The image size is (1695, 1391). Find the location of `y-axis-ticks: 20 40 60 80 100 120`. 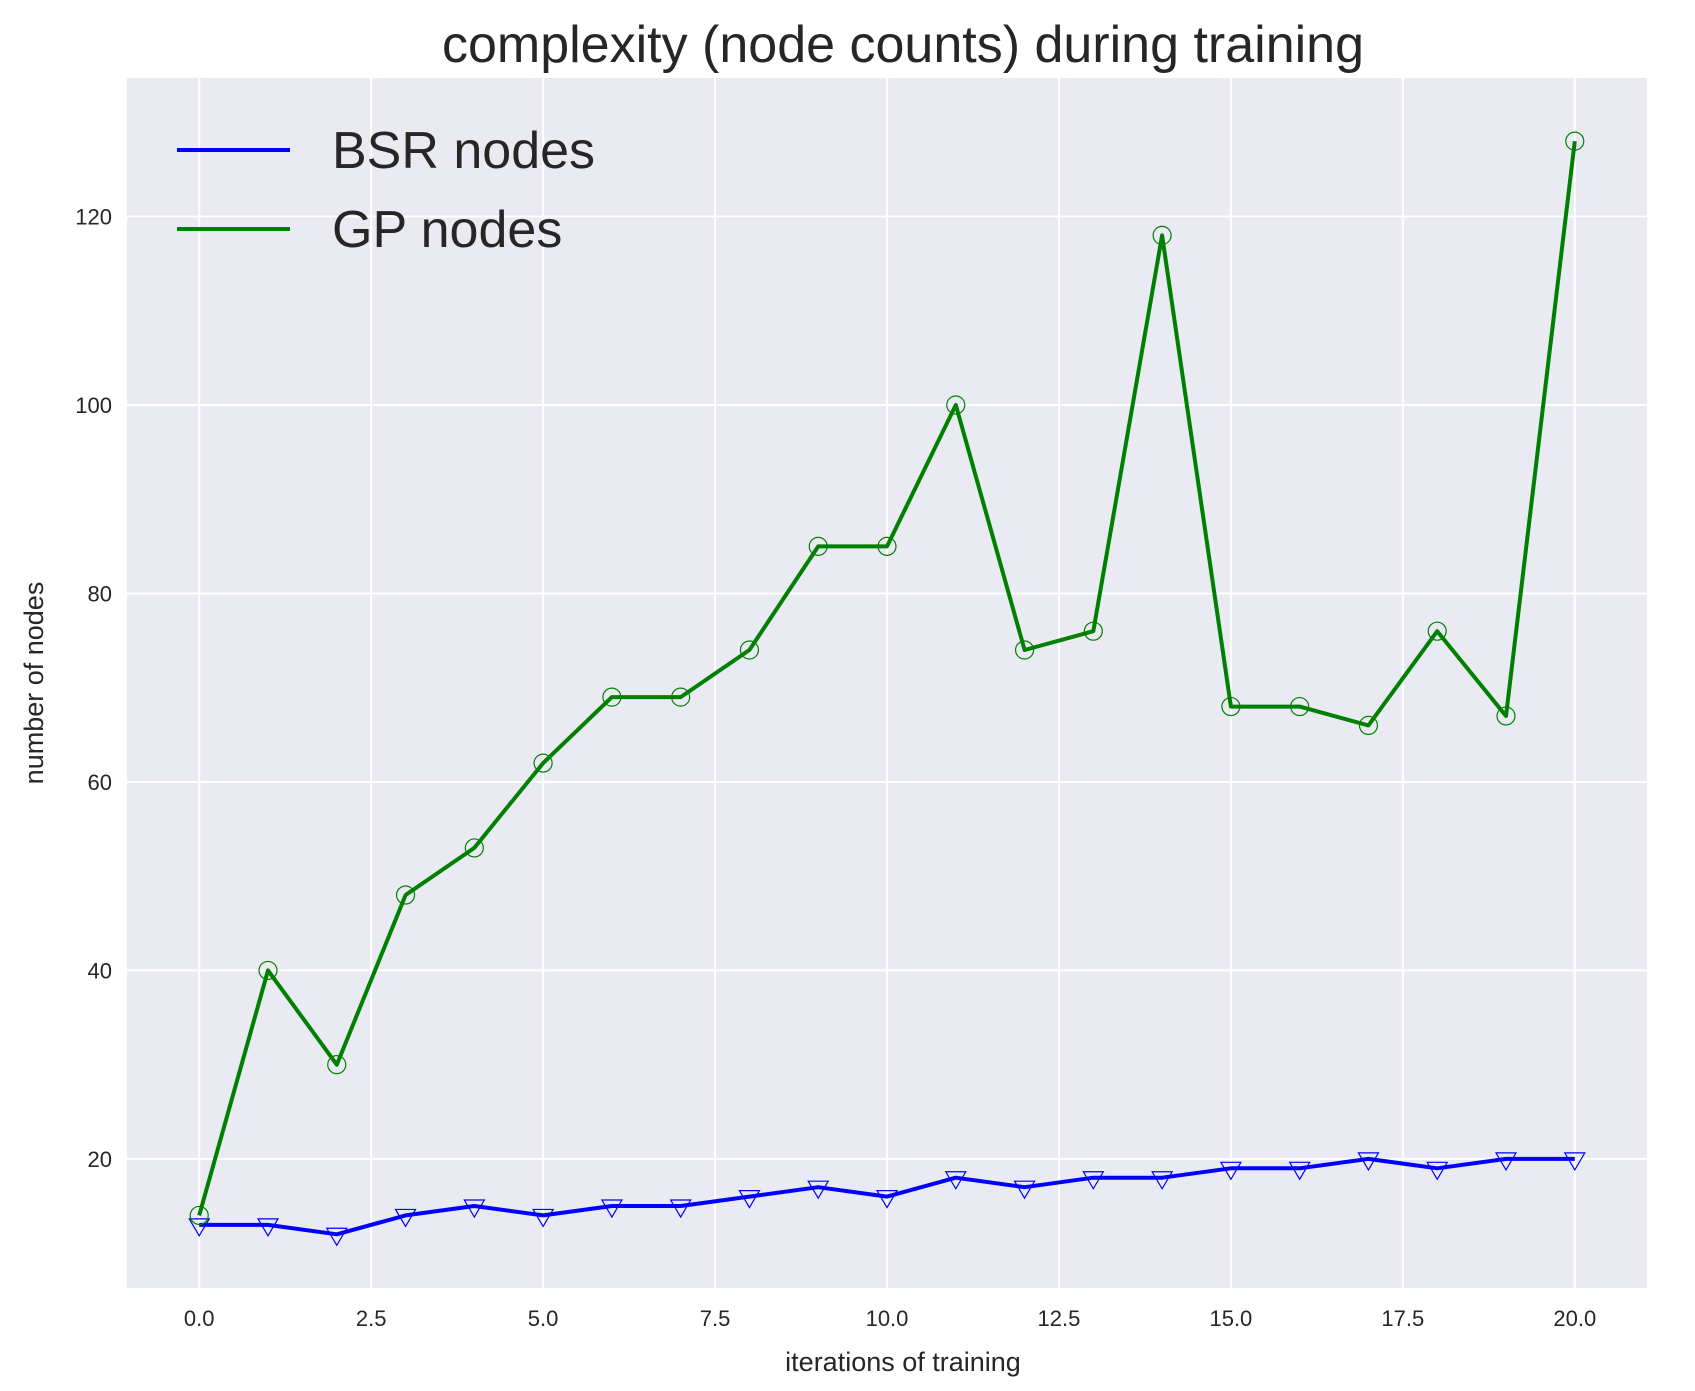

y-axis-ticks: 20 40 60 80 100 120 is located at coordinates (93, 688).